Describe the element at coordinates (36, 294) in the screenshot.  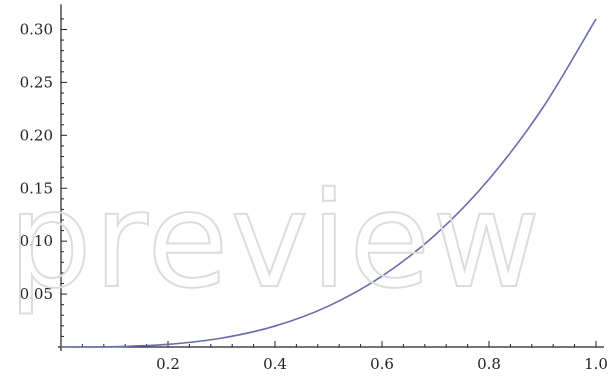
I see `y-tick-label: 0.05` at that location.